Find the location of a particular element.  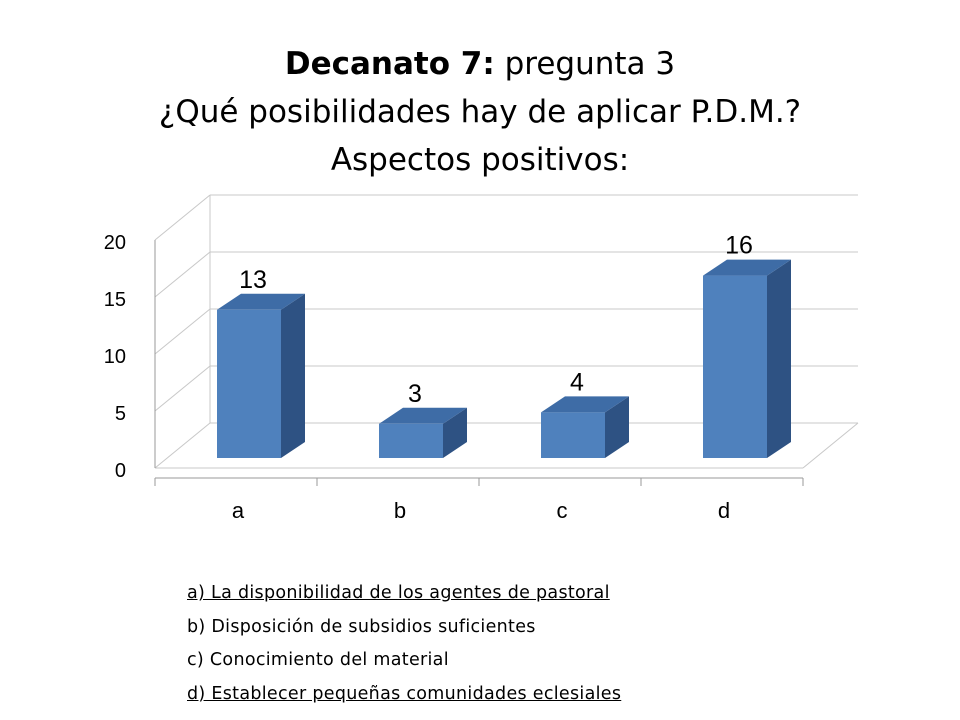

bar-c-front is located at coordinates (573, 435).